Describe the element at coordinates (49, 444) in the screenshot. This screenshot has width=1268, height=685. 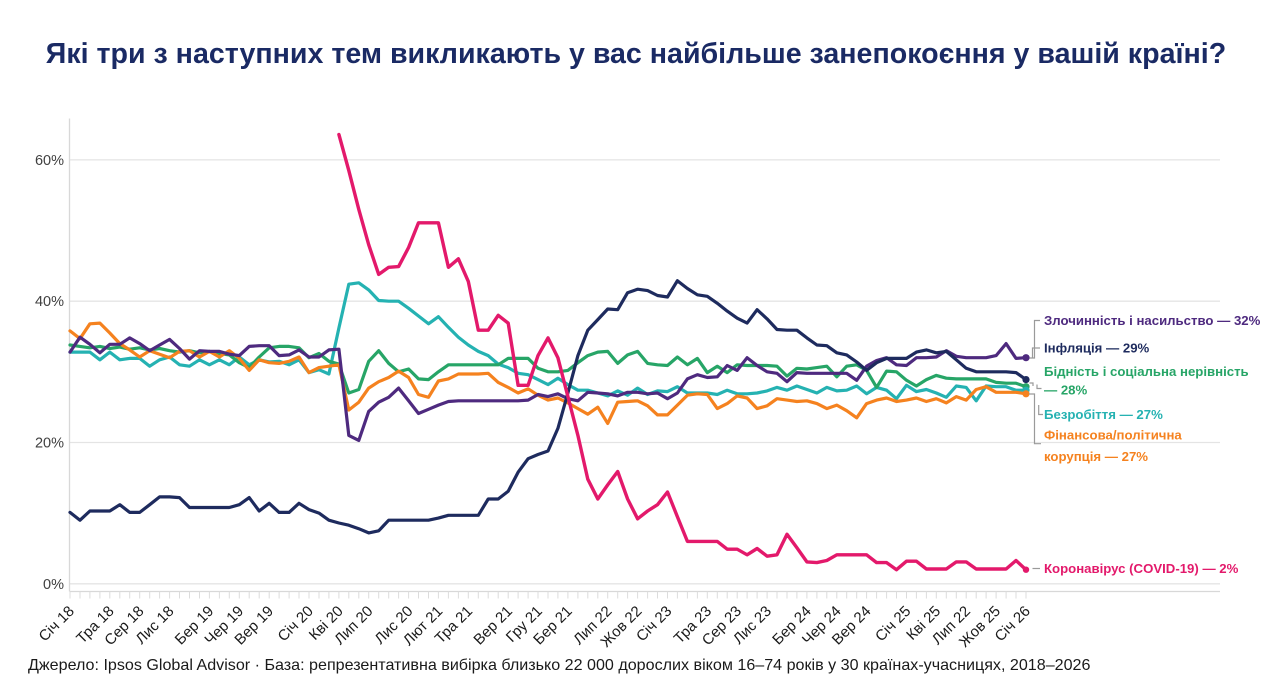
I see `svg-text: 20%` at that location.